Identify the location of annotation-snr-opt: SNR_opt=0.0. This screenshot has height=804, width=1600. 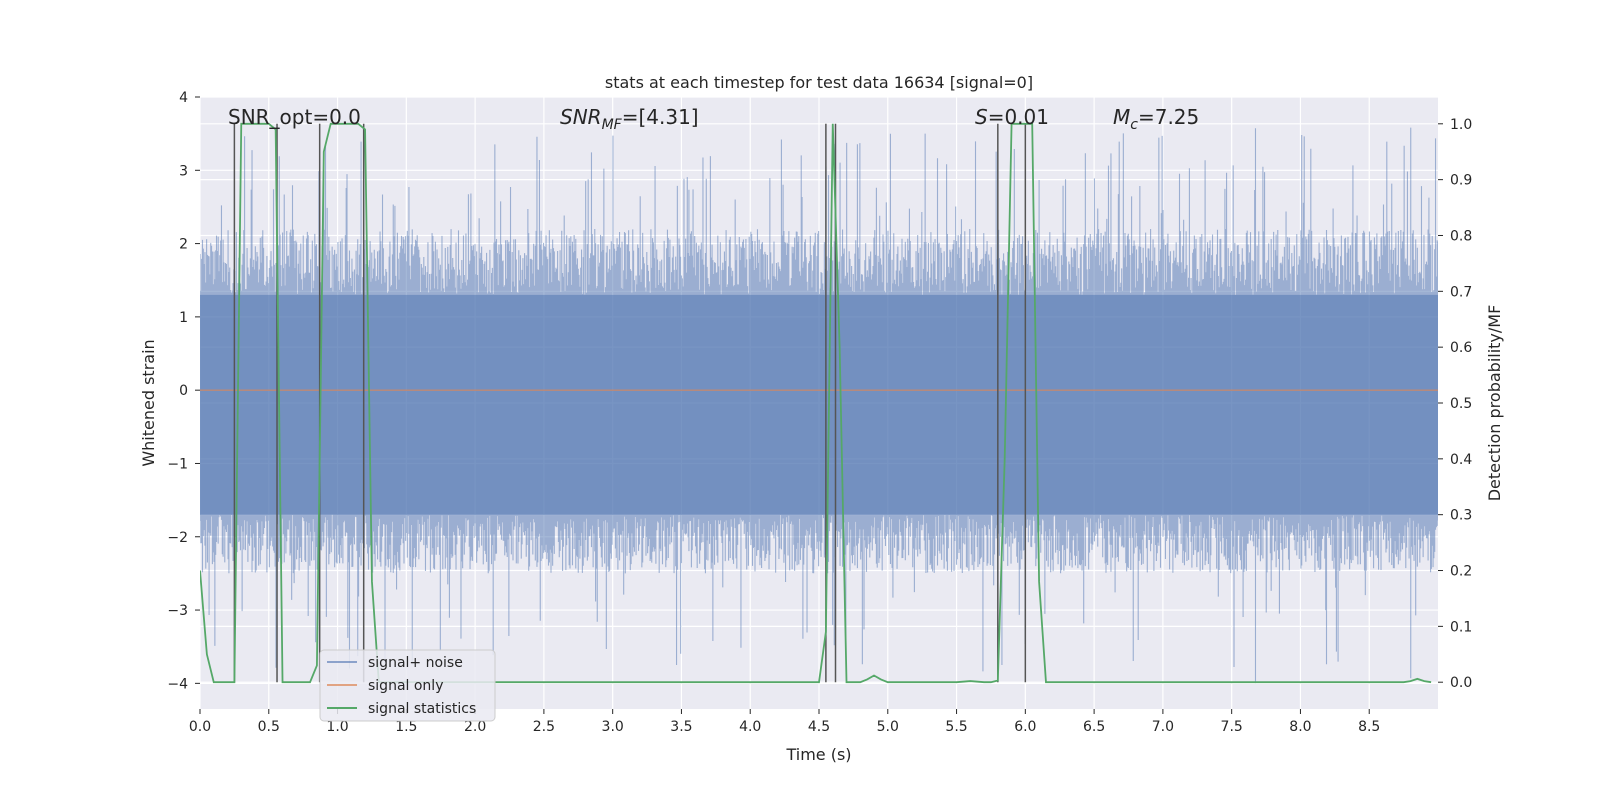
(294, 117).